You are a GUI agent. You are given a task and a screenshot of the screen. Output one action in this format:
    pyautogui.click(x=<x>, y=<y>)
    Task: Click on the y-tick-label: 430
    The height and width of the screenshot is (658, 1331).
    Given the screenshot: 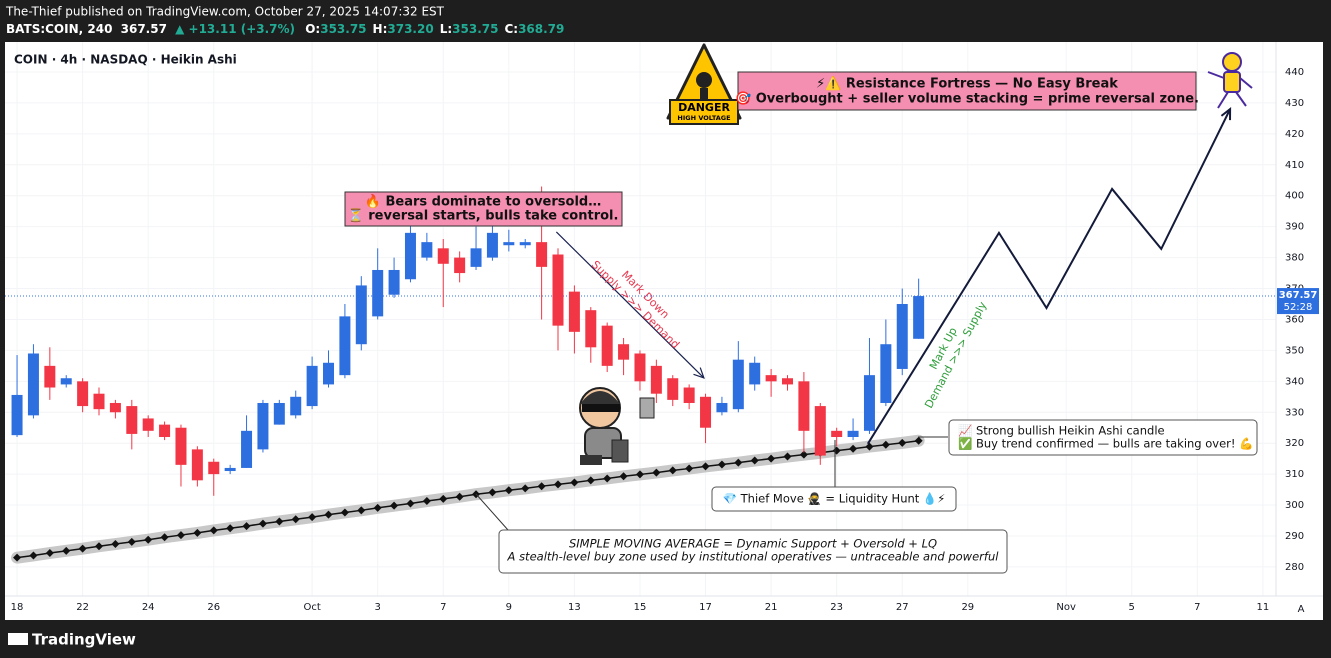 What is the action you would take?
    pyautogui.click(x=1294, y=103)
    